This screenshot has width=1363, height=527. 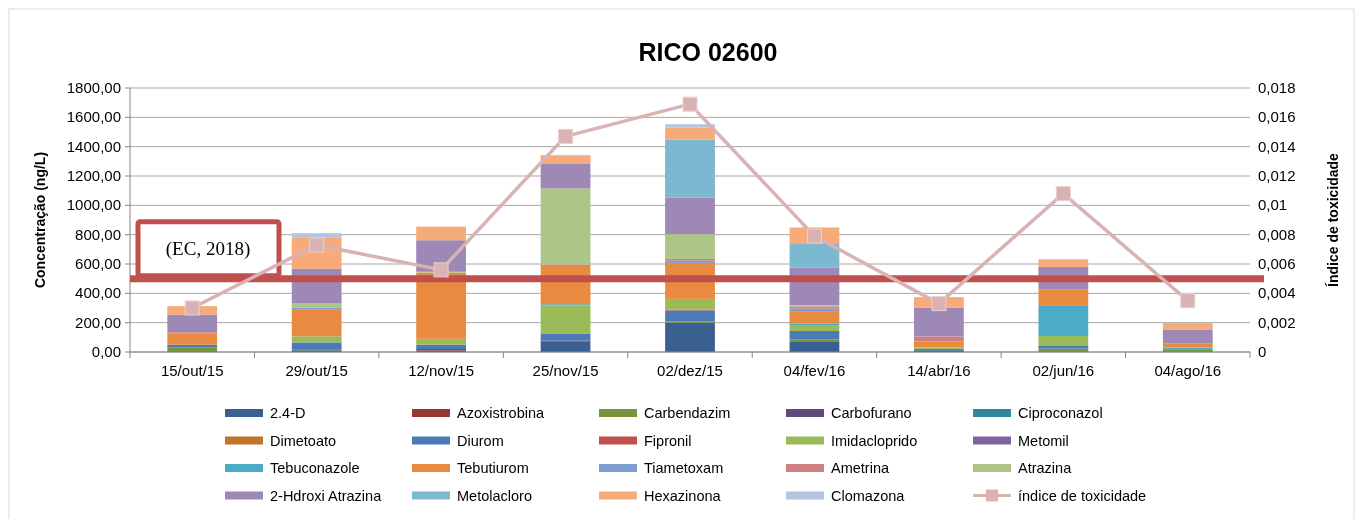 I want to click on ref-line-label: (EC, 2018), so click(x=208, y=248).